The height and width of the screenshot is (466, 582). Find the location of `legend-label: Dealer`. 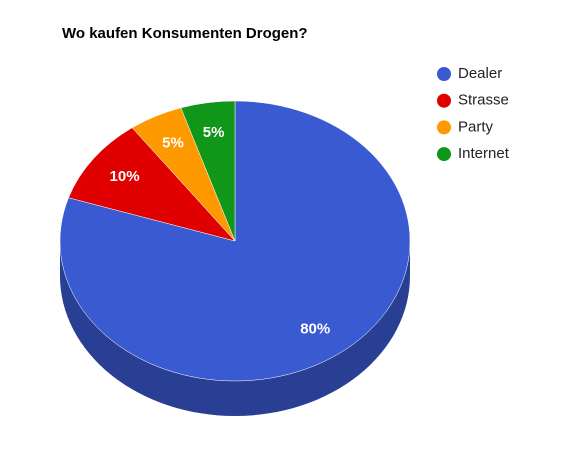

legend-label: Dealer is located at coordinates (480, 73).